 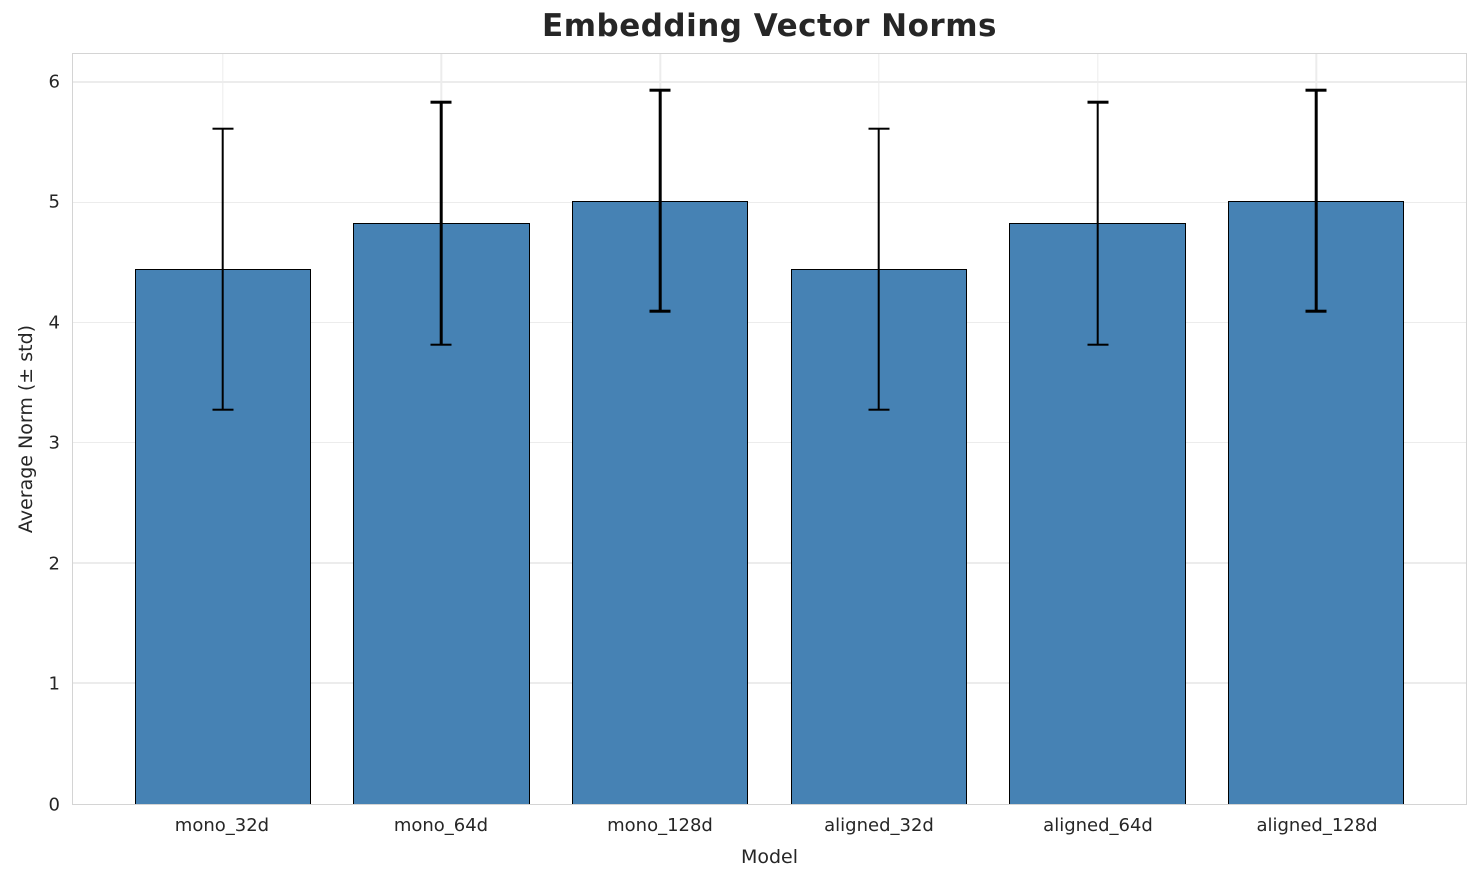 I want to click on x-tick-label-mono_32d: mono_32d, so click(x=222, y=825).